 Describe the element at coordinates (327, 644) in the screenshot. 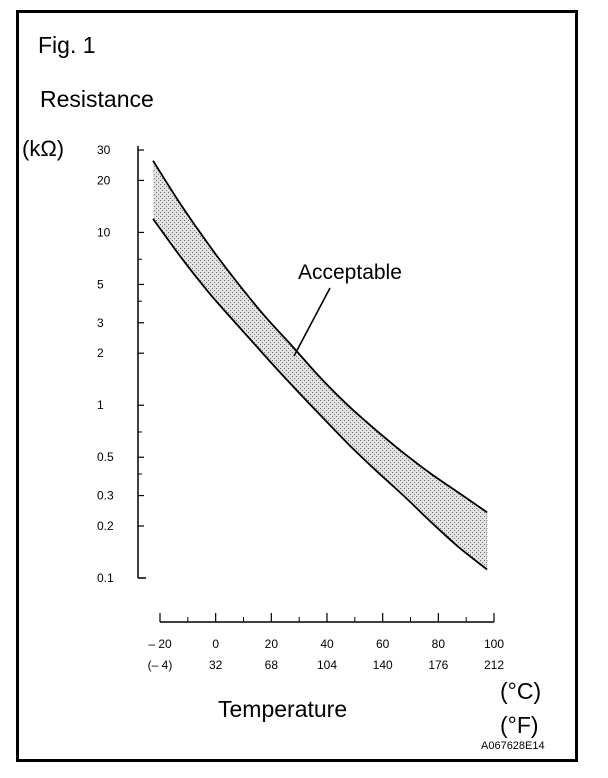

I see `x-tick-label-celsius: 40` at that location.